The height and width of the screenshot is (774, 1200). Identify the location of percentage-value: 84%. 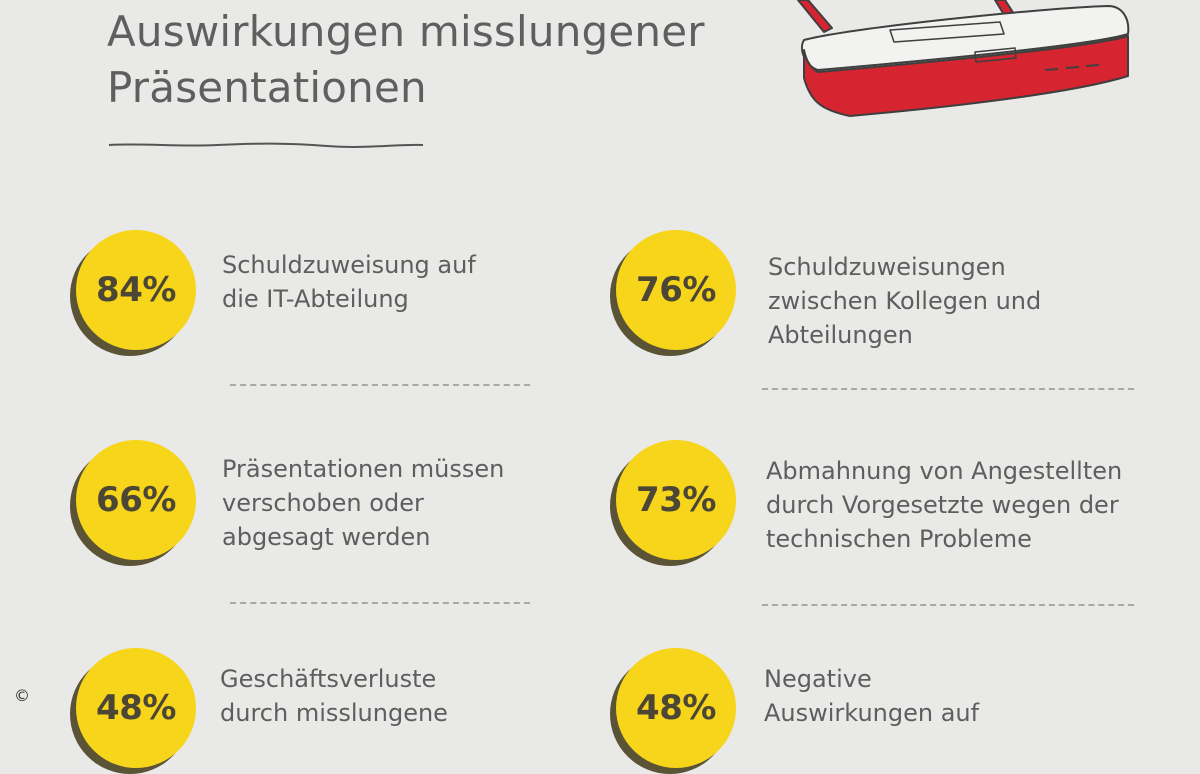
(136, 290).